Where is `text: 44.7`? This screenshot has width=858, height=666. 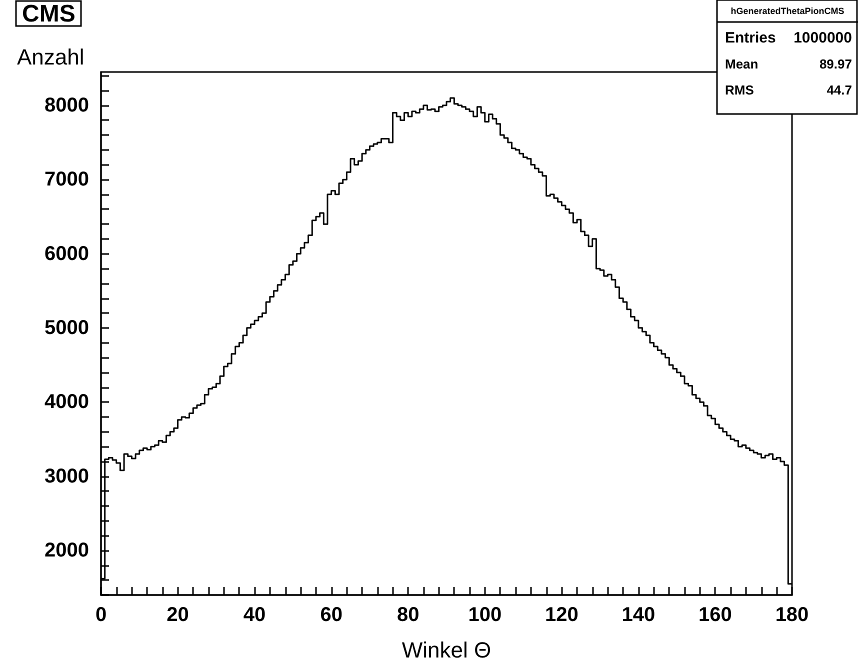 text: 44.7 is located at coordinates (839, 90).